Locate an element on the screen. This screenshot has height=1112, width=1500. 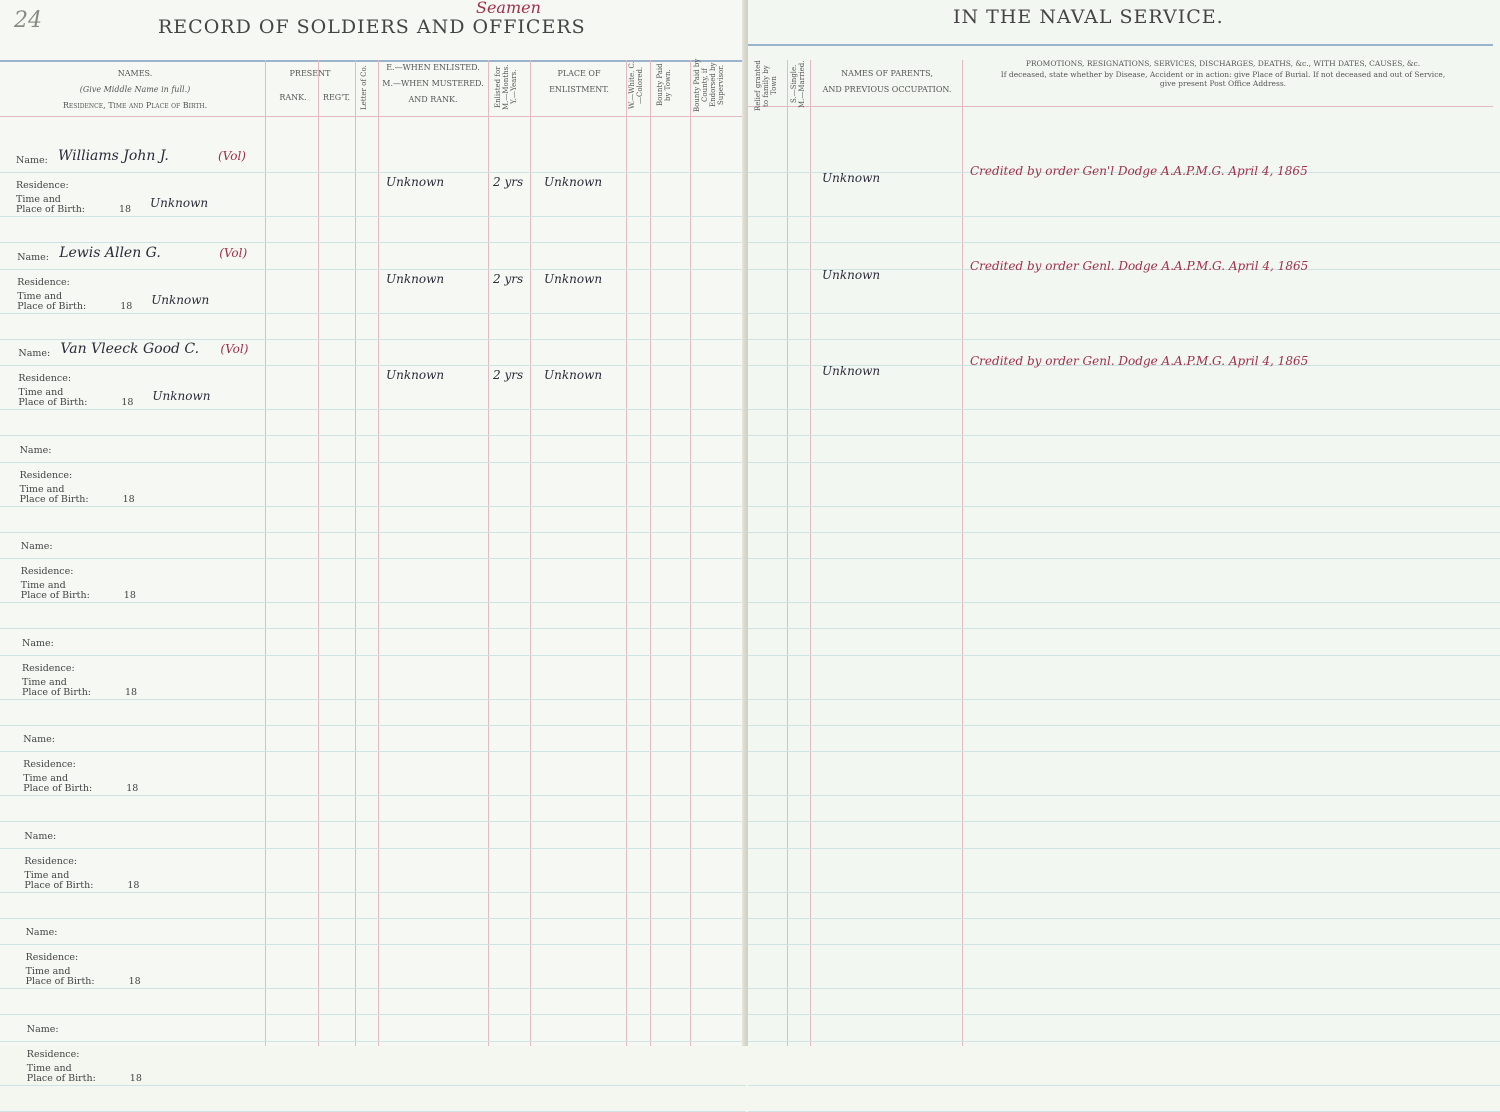
header-rule-right is located at coordinates (1120, 45).